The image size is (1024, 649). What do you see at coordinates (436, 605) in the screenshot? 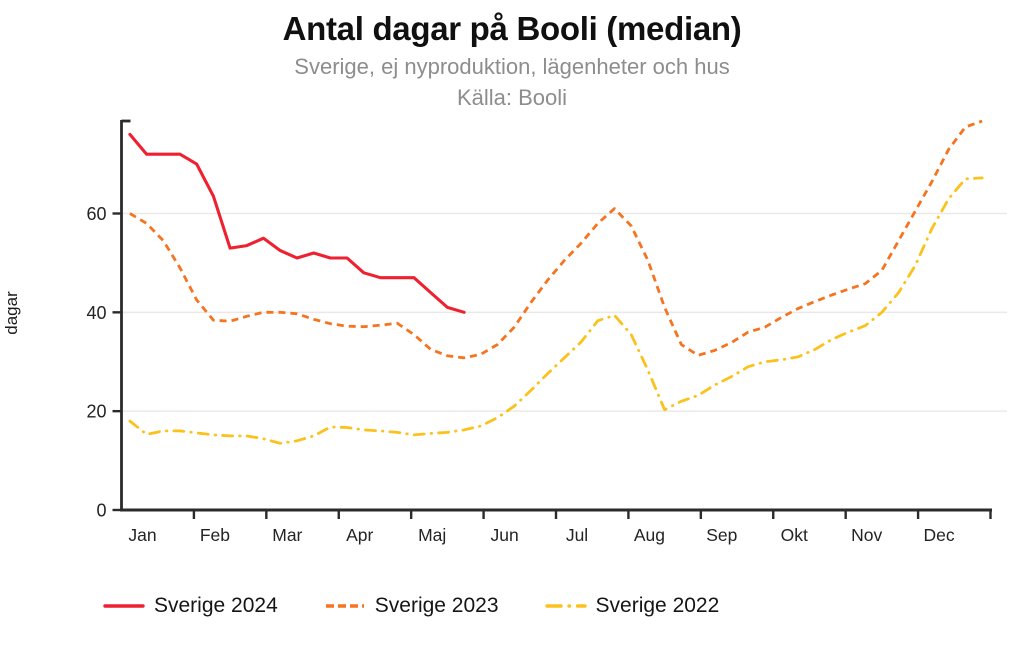
I see `legend-label: Sverige 2023` at bounding box center [436, 605].